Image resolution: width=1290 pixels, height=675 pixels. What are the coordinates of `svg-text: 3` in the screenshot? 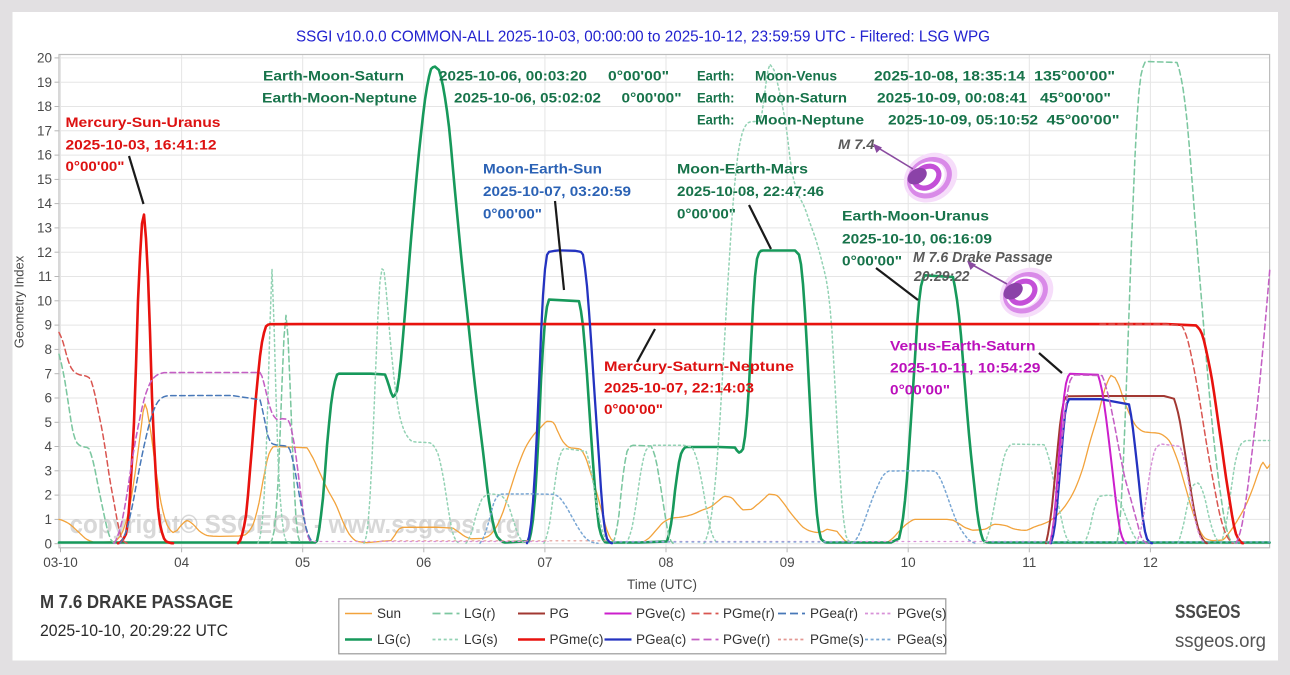 It's located at (48, 470).